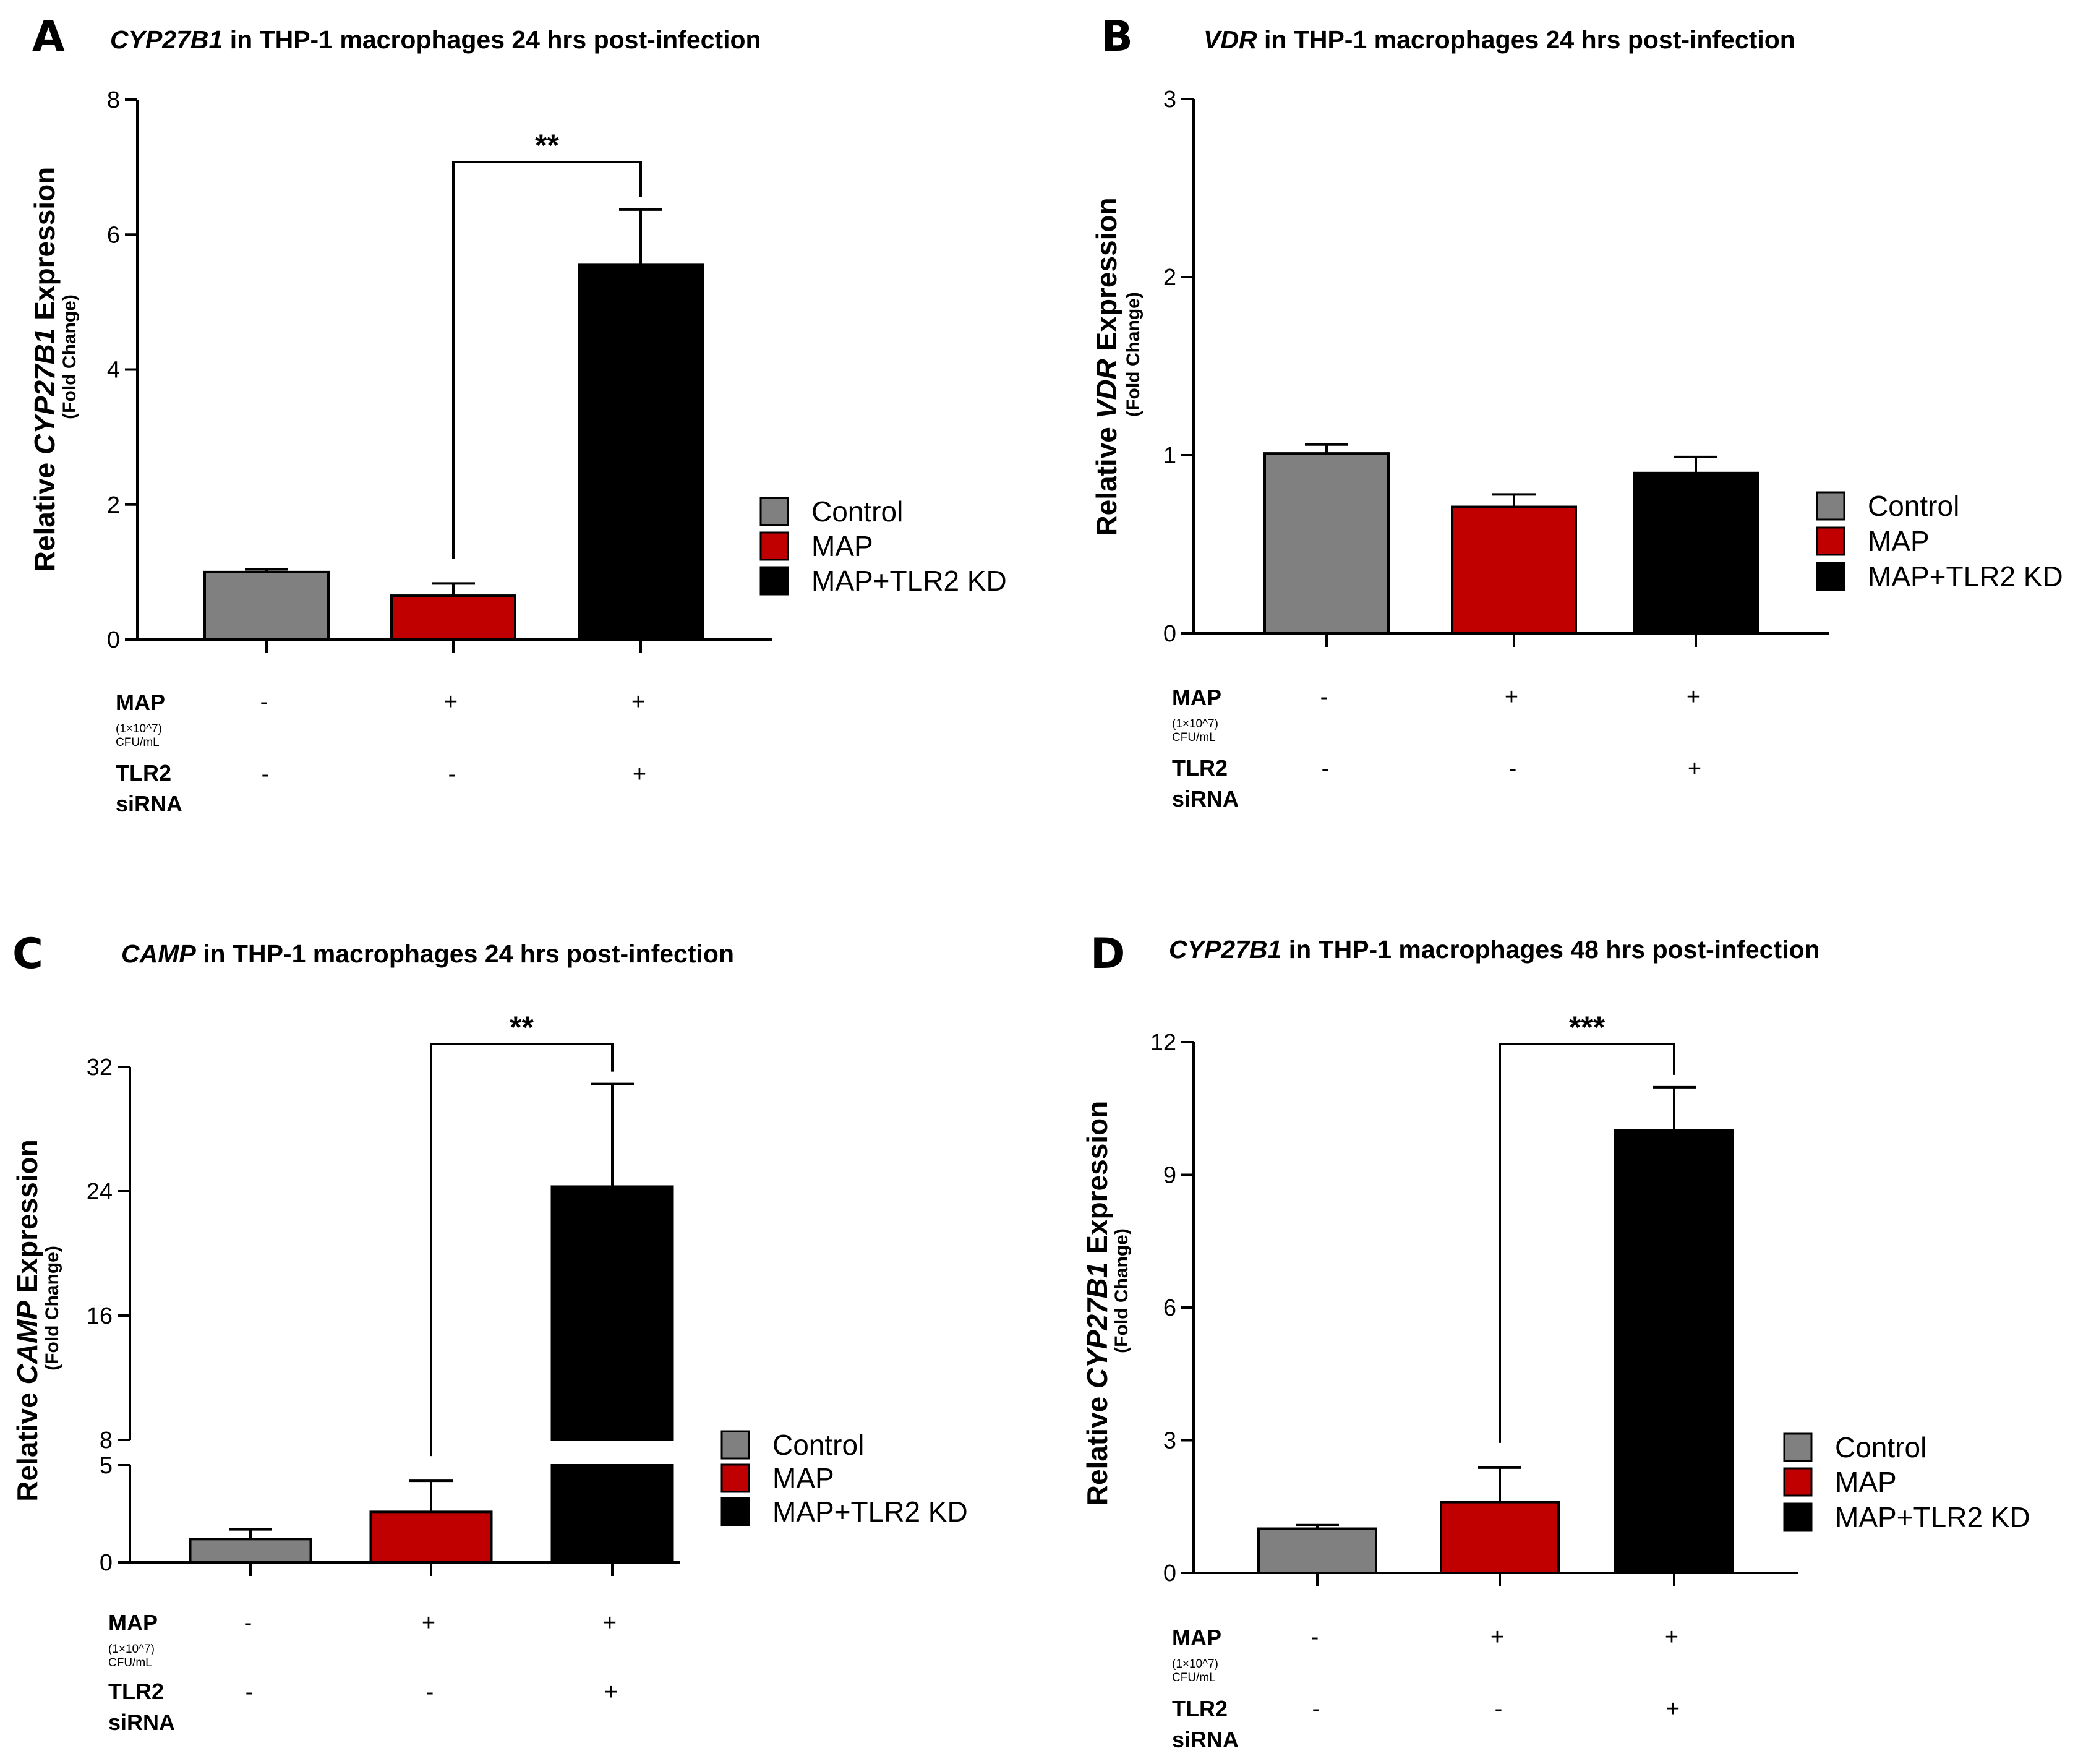  I want to click on y-axis-label: Relative VDR Expression, so click(1106, 366).